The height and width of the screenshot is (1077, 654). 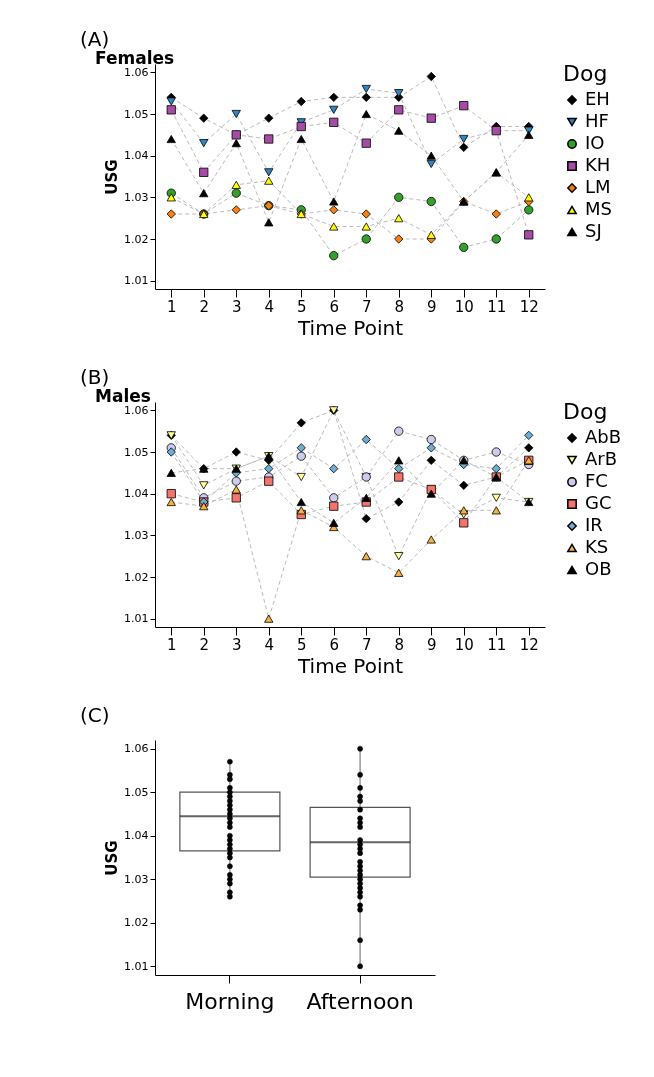 What do you see at coordinates (135, 58) in the screenshot?
I see `chart-title: Females` at bounding box center [135, 58].